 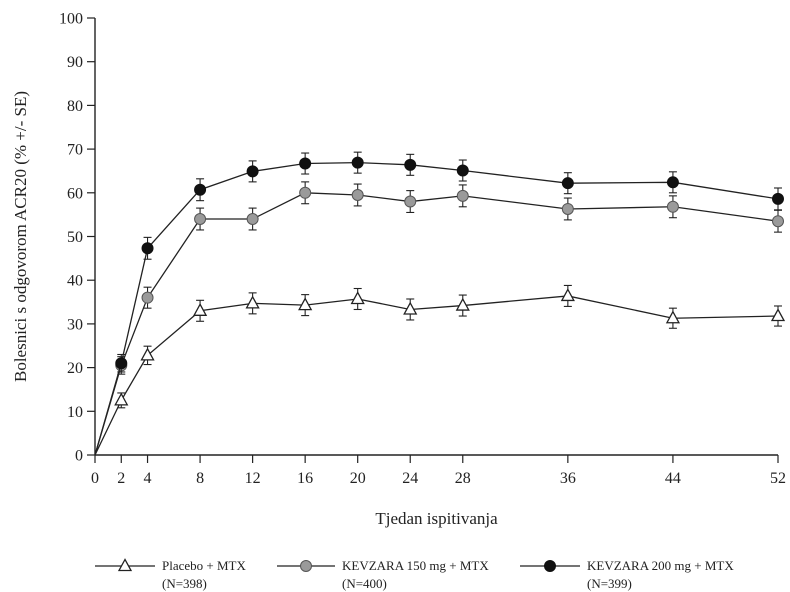 What do you see at coordinates (415, 565) in the screenshot?
I see `legend-label-kevzara-150: KEVZARA 150 mg + MTX` at bounding box center [415, 565].